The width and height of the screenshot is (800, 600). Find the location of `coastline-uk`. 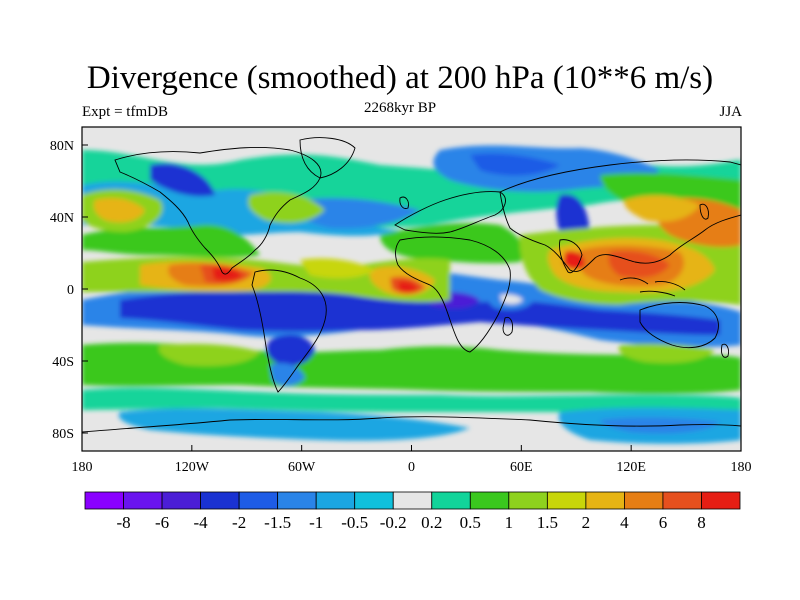

coastline-uk is located at coordinates (404, 202).